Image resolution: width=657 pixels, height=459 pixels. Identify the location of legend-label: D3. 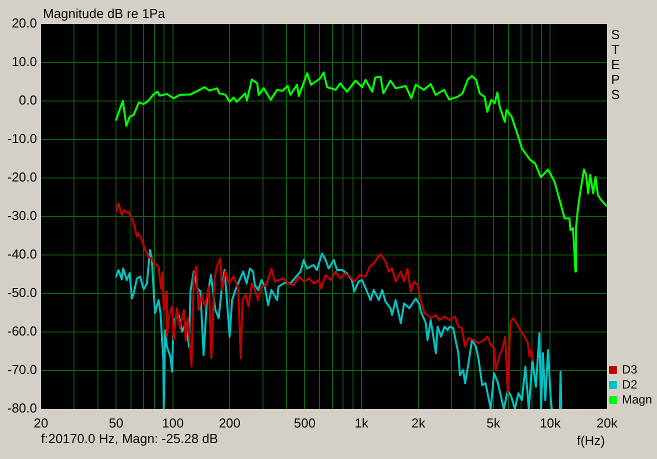
(630, 369).